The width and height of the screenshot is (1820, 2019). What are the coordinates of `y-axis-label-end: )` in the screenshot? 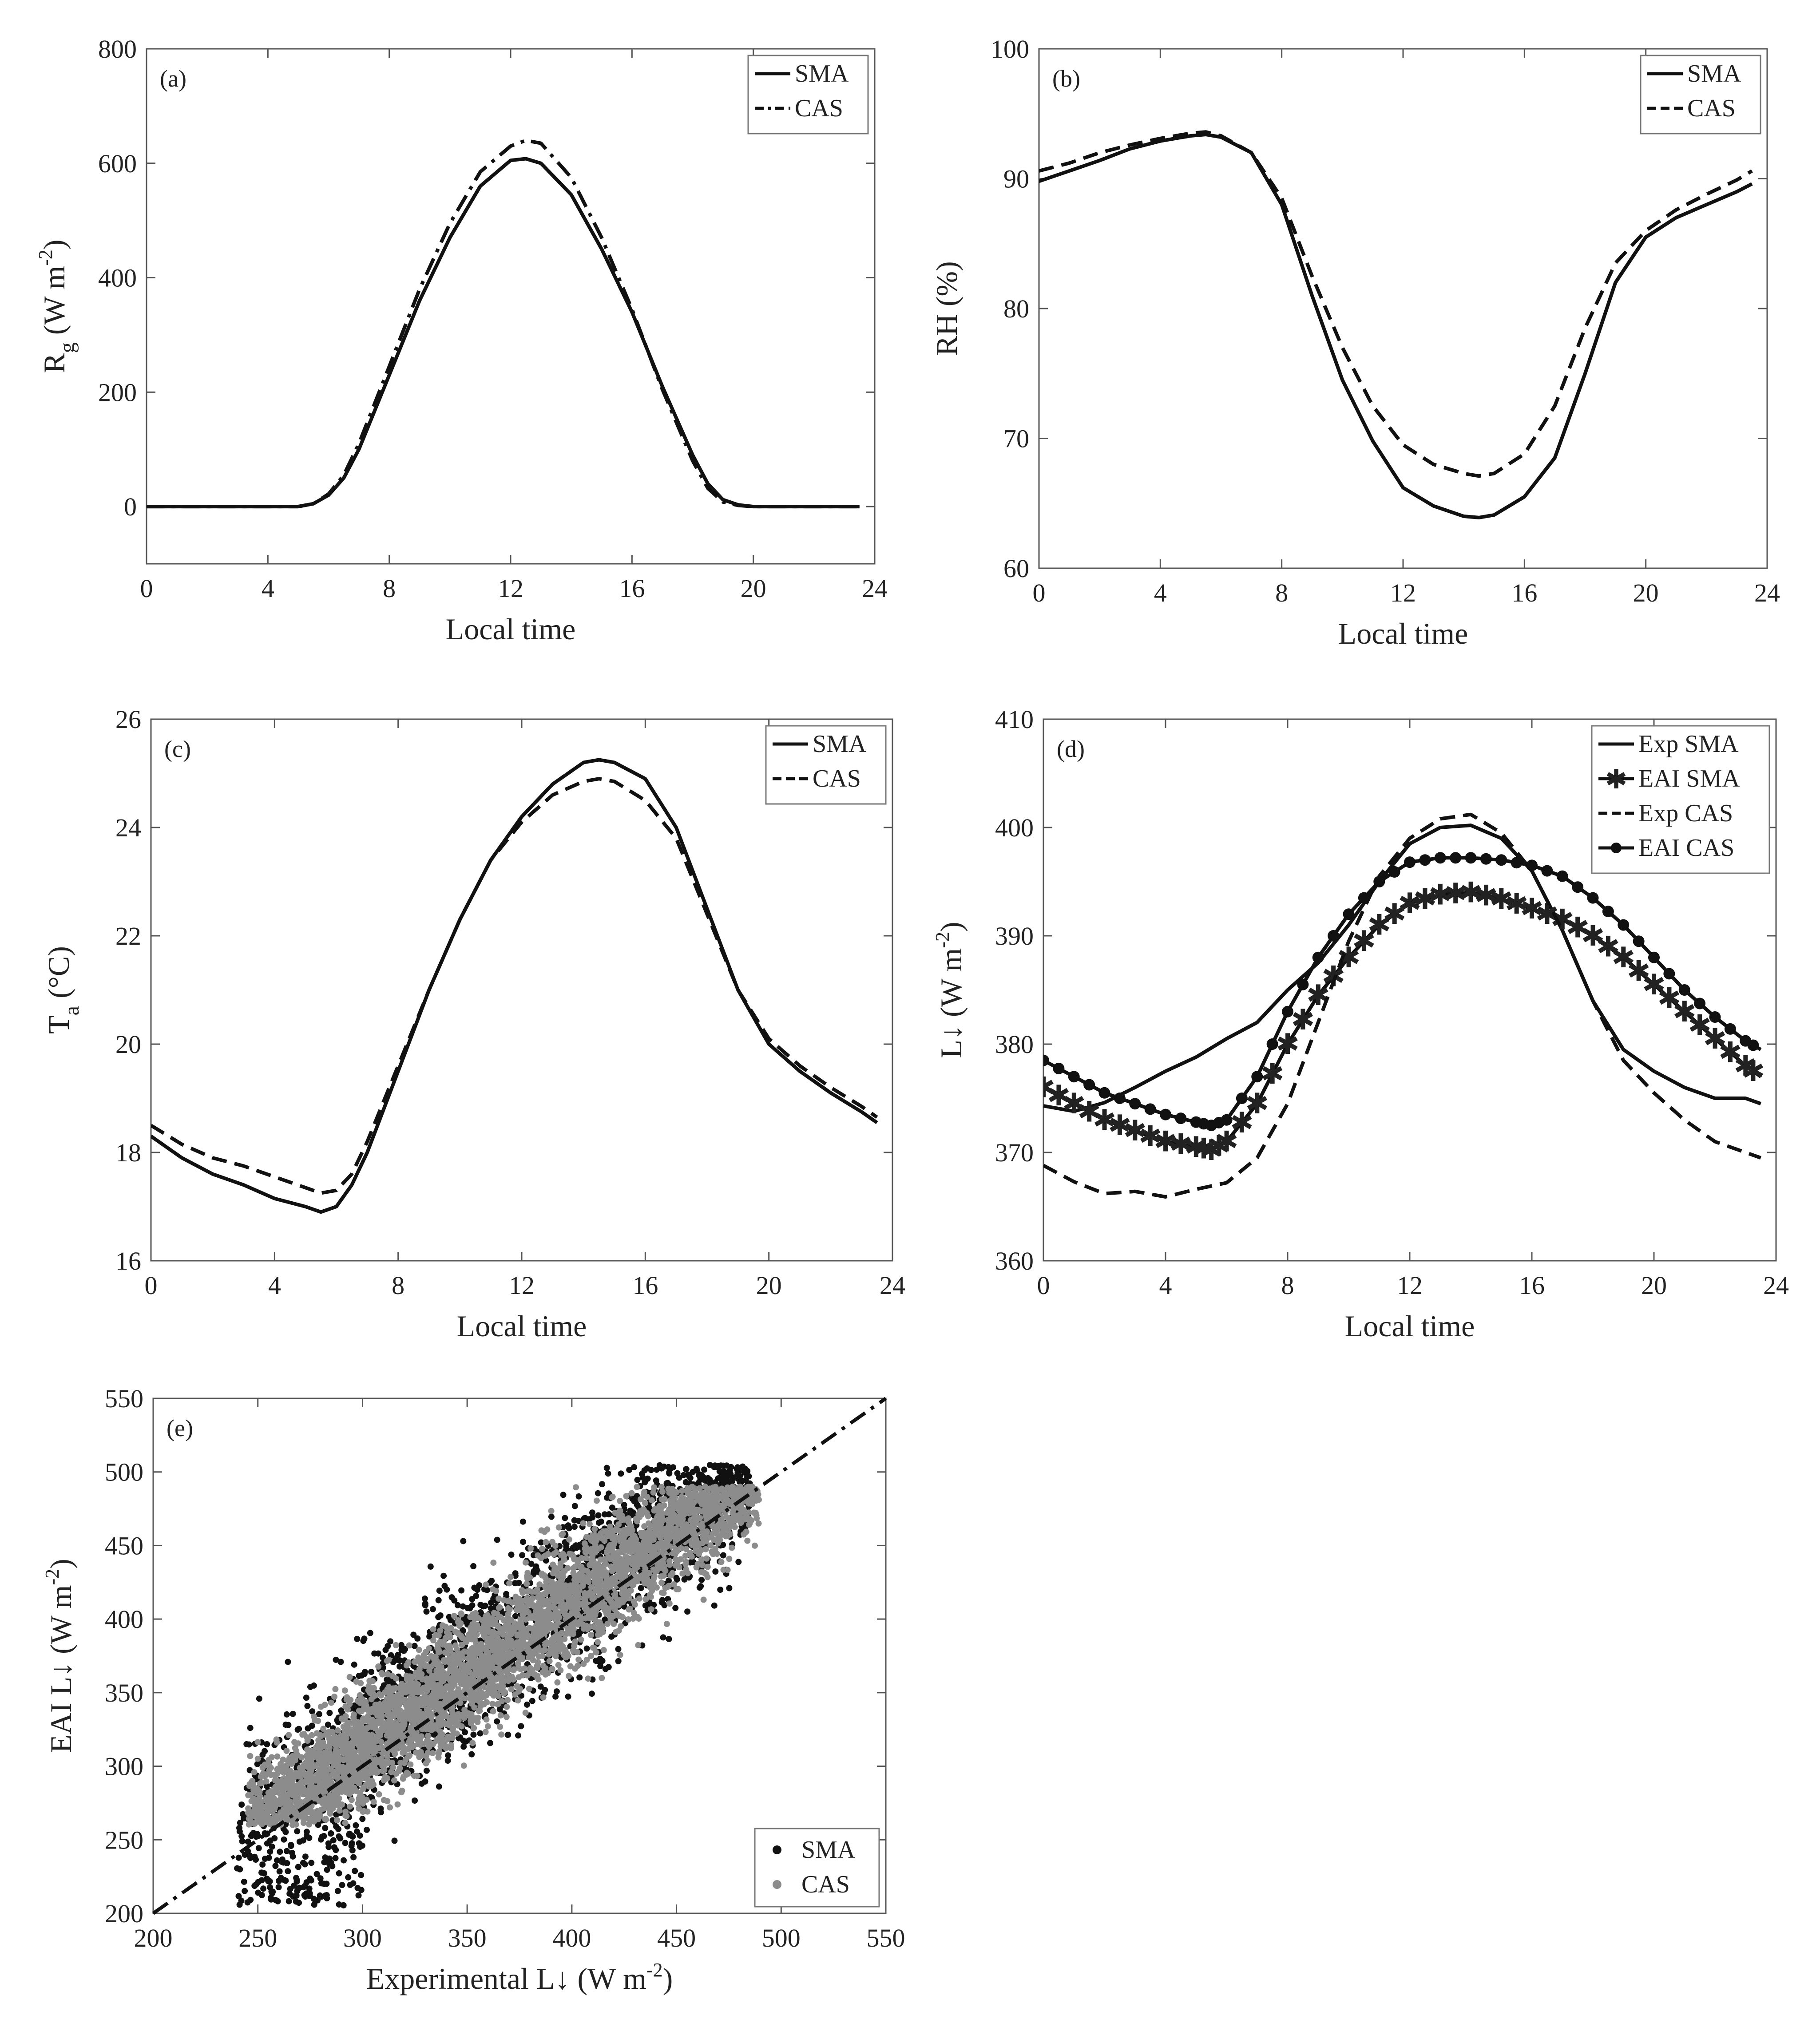 It's located at (951, 927).